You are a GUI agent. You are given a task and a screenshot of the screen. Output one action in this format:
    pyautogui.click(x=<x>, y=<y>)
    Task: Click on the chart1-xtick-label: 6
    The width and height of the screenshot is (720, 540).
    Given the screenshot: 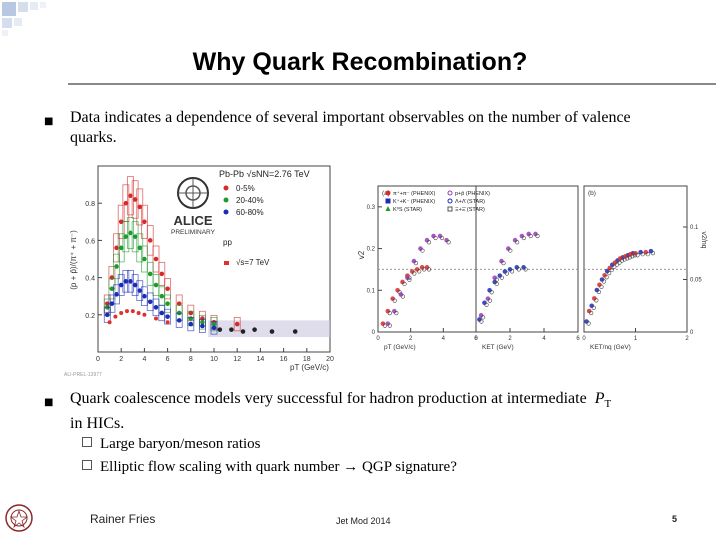 What is the action you would take?
    pyautogui.click(x=168, y=359)
    